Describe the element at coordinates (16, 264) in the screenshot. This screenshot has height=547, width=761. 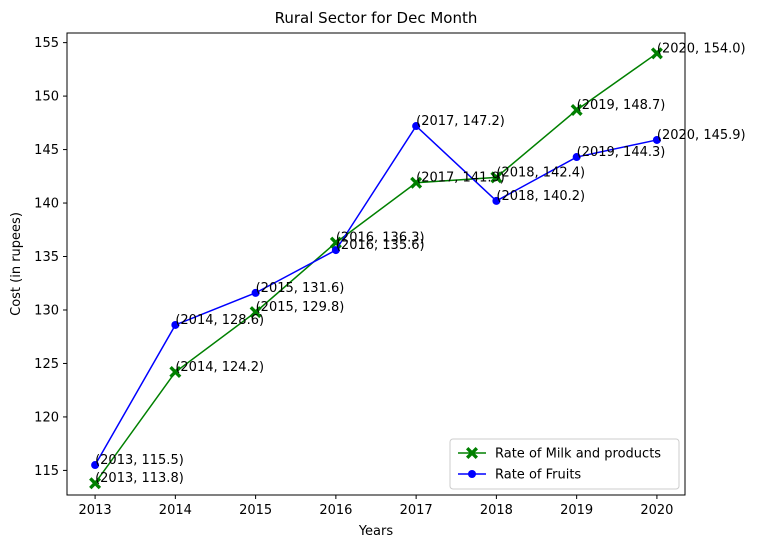
I see `y-axis-label: Cost (in rupees)` at that location.